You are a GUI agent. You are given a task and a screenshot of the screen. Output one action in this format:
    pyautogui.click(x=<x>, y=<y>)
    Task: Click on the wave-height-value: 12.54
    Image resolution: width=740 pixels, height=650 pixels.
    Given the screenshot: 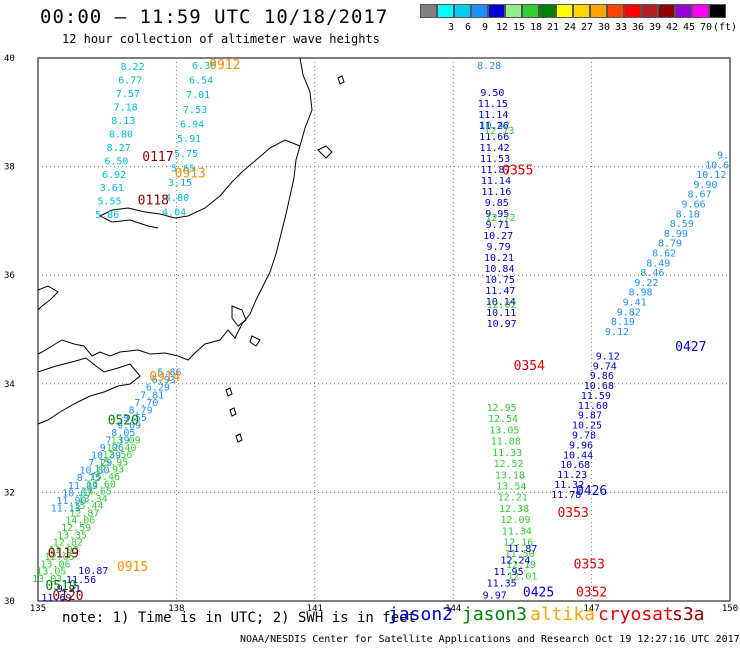 What is the action you would take?
    pyautogui.click(x=503, y=419)
    